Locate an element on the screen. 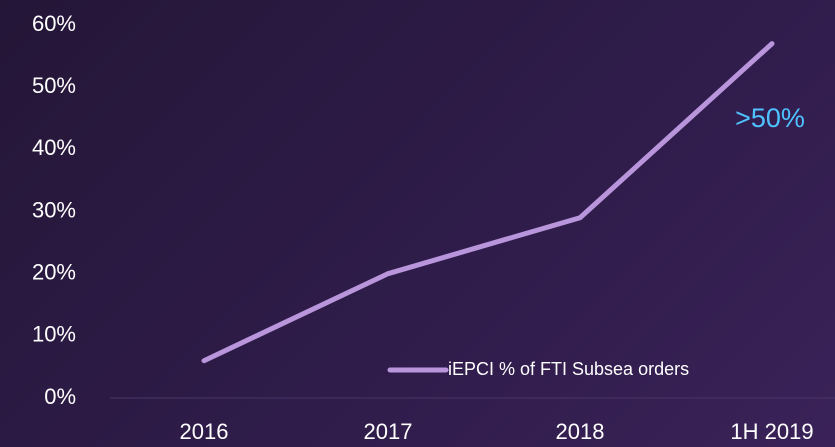 Image resolution: width=835 pixels, height=447 pixels. y-tick-label: 0% is located at coordinates (60, 396).